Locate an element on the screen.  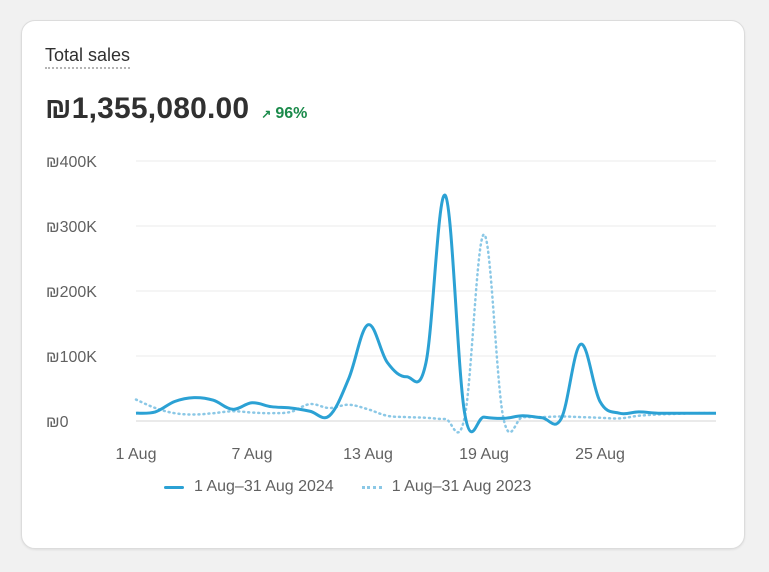
y-axis-ticks: ₪0 ₪100K ₪200K ₪300K ₪400K is located at coordinates (71, 292).